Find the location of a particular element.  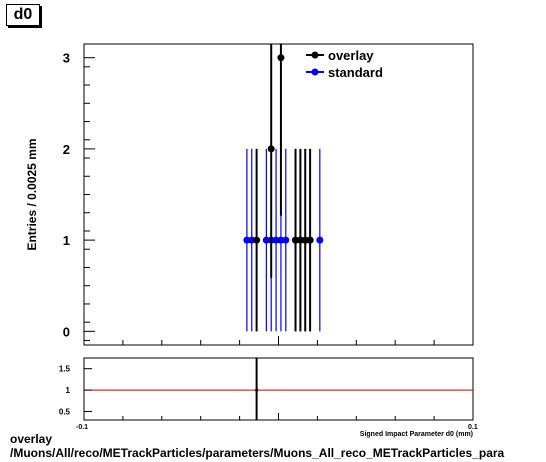

x-axis-label: Signed Impact Parameter d0 (mm) is located at coordinates (416, 434).